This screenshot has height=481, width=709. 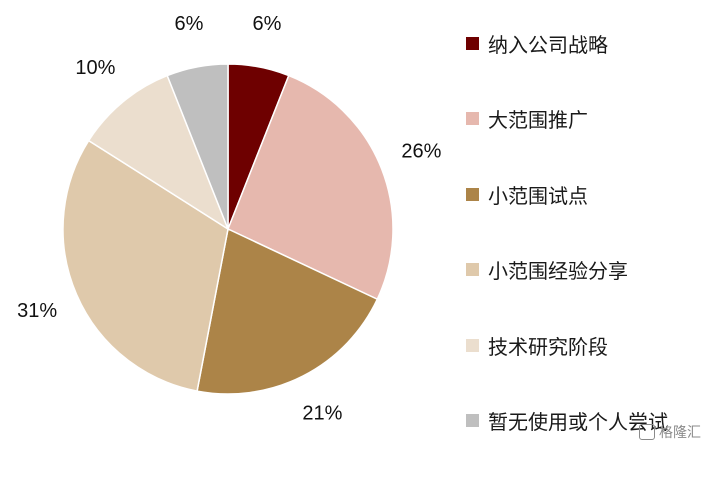 What do you see at coordinates (548, 44) in the screenshot?
I see `legend-label: 纳入公司战略` at bounding box center [548, 44].